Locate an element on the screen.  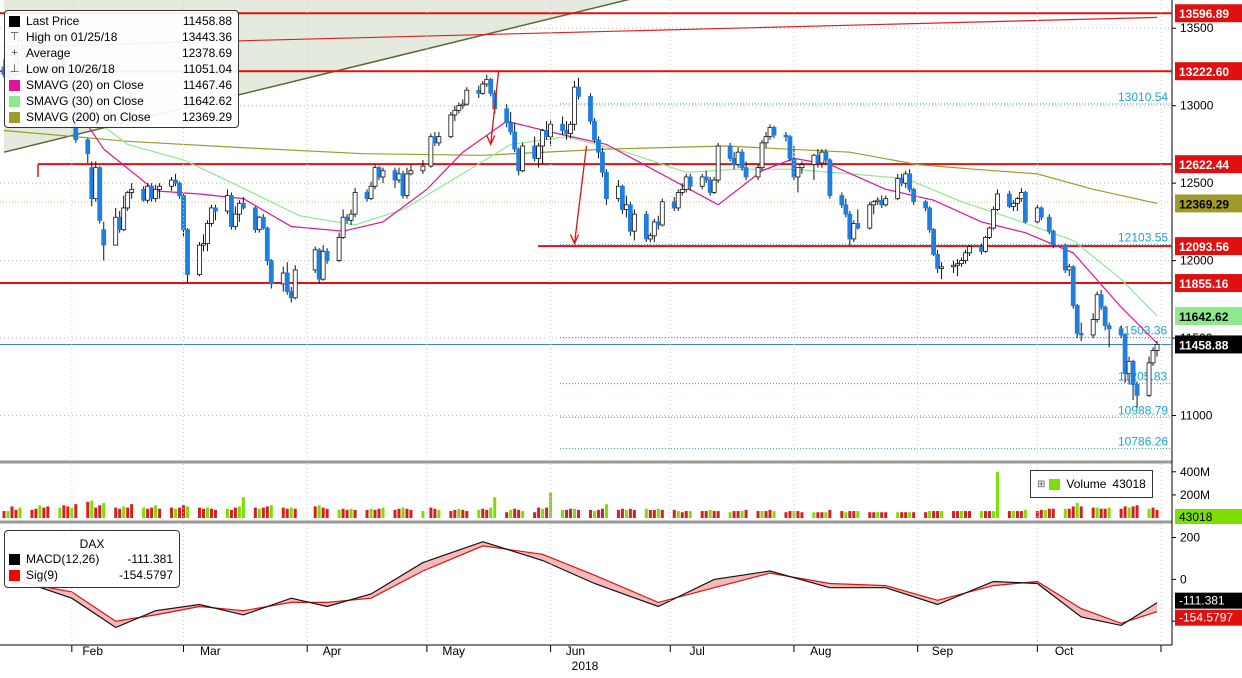
month-label: Oct is located at coordinates (1064, 651).